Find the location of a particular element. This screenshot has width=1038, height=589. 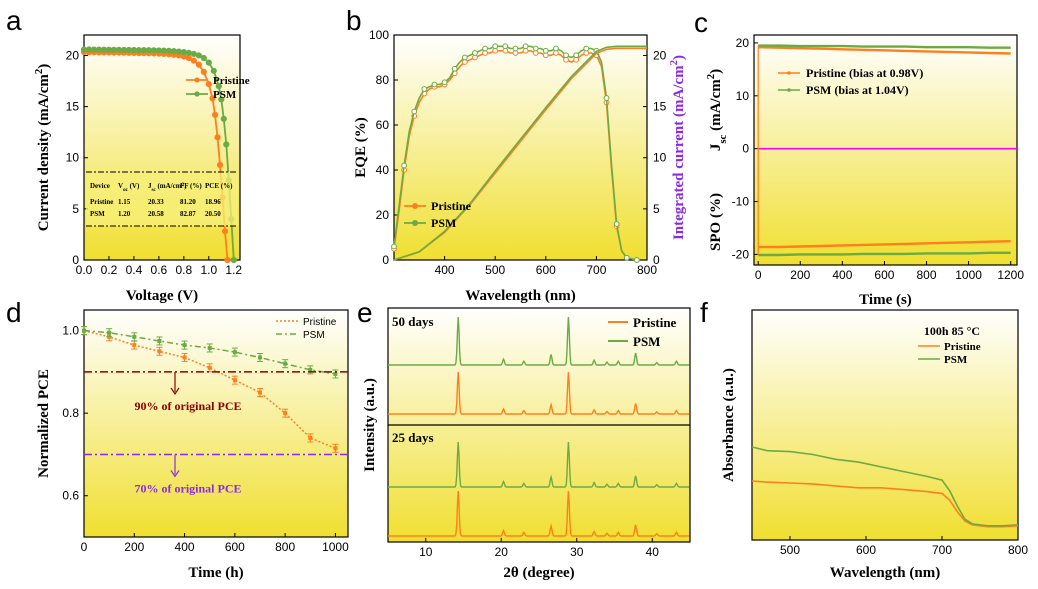

panel-b-bg is located at coordinates (520, 147).